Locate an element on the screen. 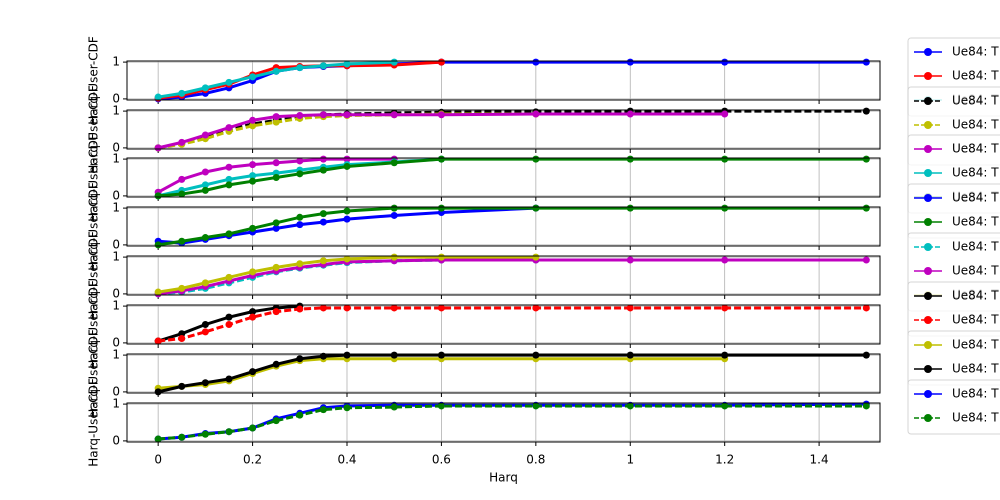 Image resolution: width=1000 pixels, height=500 pixels. subplot: 01 Harq-User-CDF is located at coordinates (484, 324).